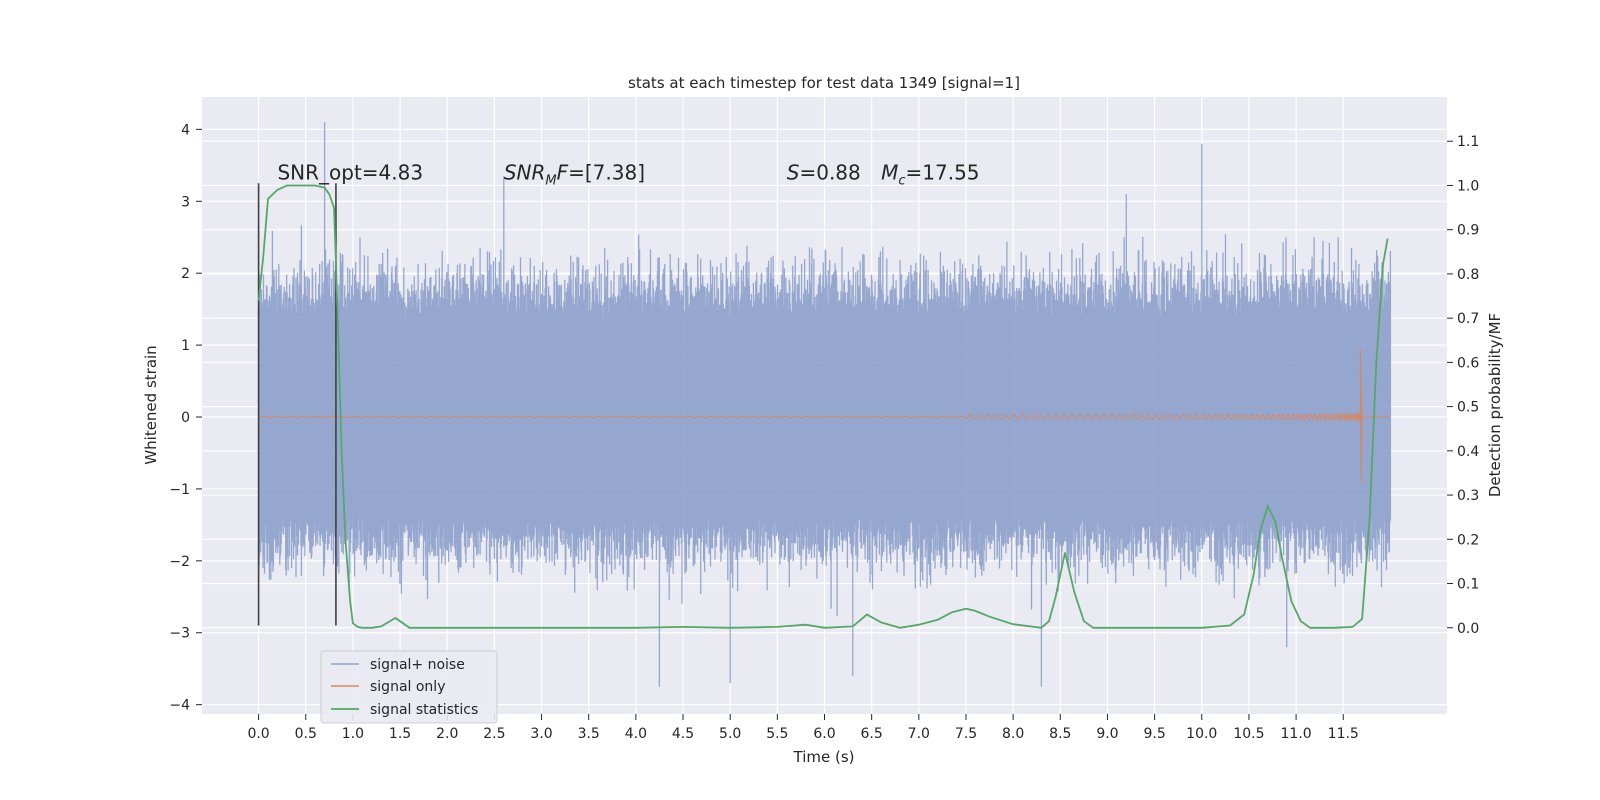 This screenshot has width=1600, height=800. Describe the element at coordinates (930, 175) in the screenshot. I see `annotation-mc-value: Mc=17.55` at that location.